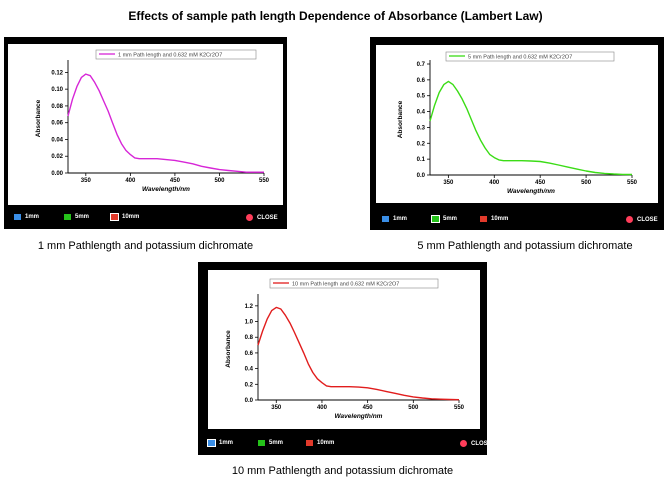 Image resolution: width=671 pixels, height=487 pixels. What do you see at coordinates (57, 174) in the screenshot?
I see `y-tick-label: 0.00` at bounding box center [57, 174].